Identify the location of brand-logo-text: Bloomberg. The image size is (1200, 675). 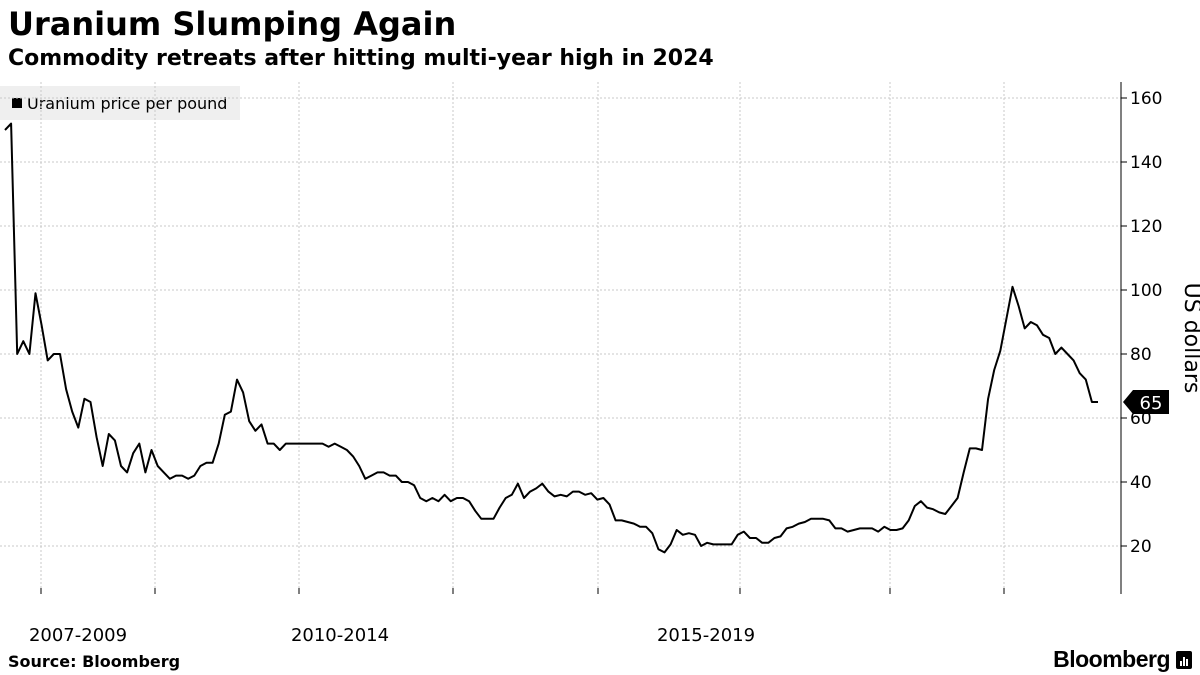
(1111, 659).